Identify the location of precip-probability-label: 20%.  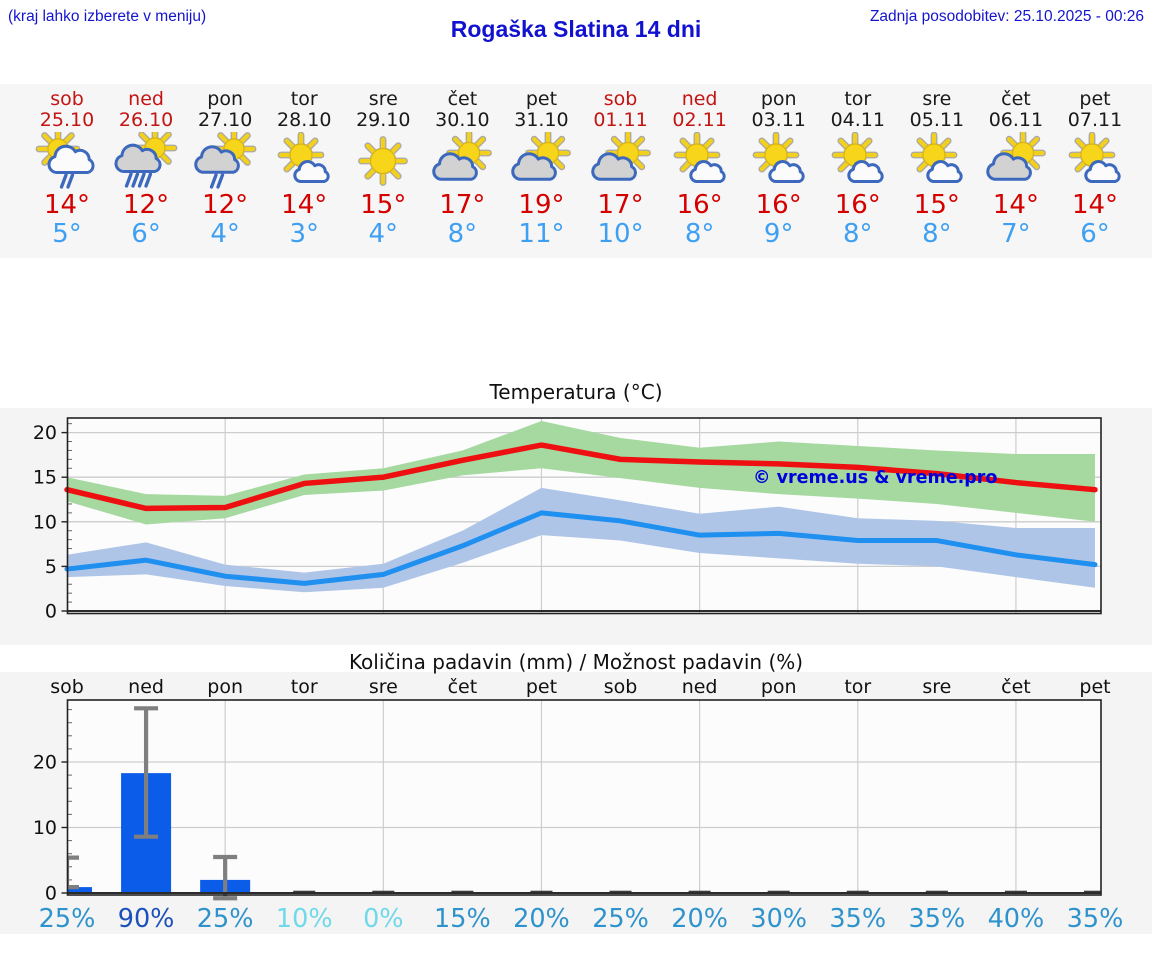
(541, 919).